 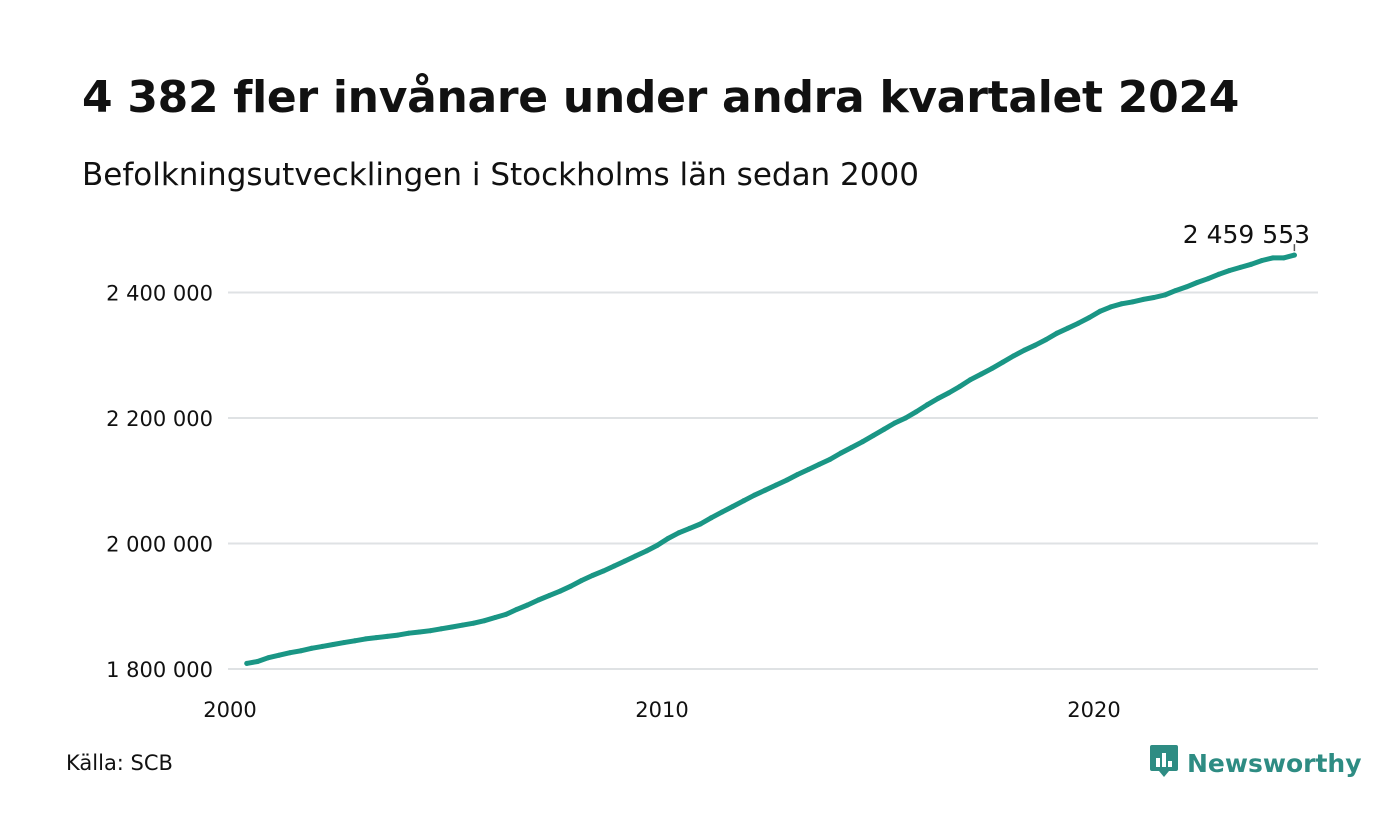 I want to click on y-axis-tick-labels: 1 800 000 2 000 000 2 200 000 2 400 000, so click(x=159, y=482).